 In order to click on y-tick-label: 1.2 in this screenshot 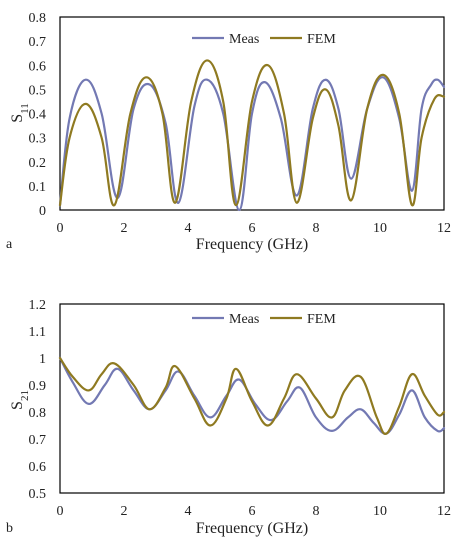, I will do `click(38, 305)`.